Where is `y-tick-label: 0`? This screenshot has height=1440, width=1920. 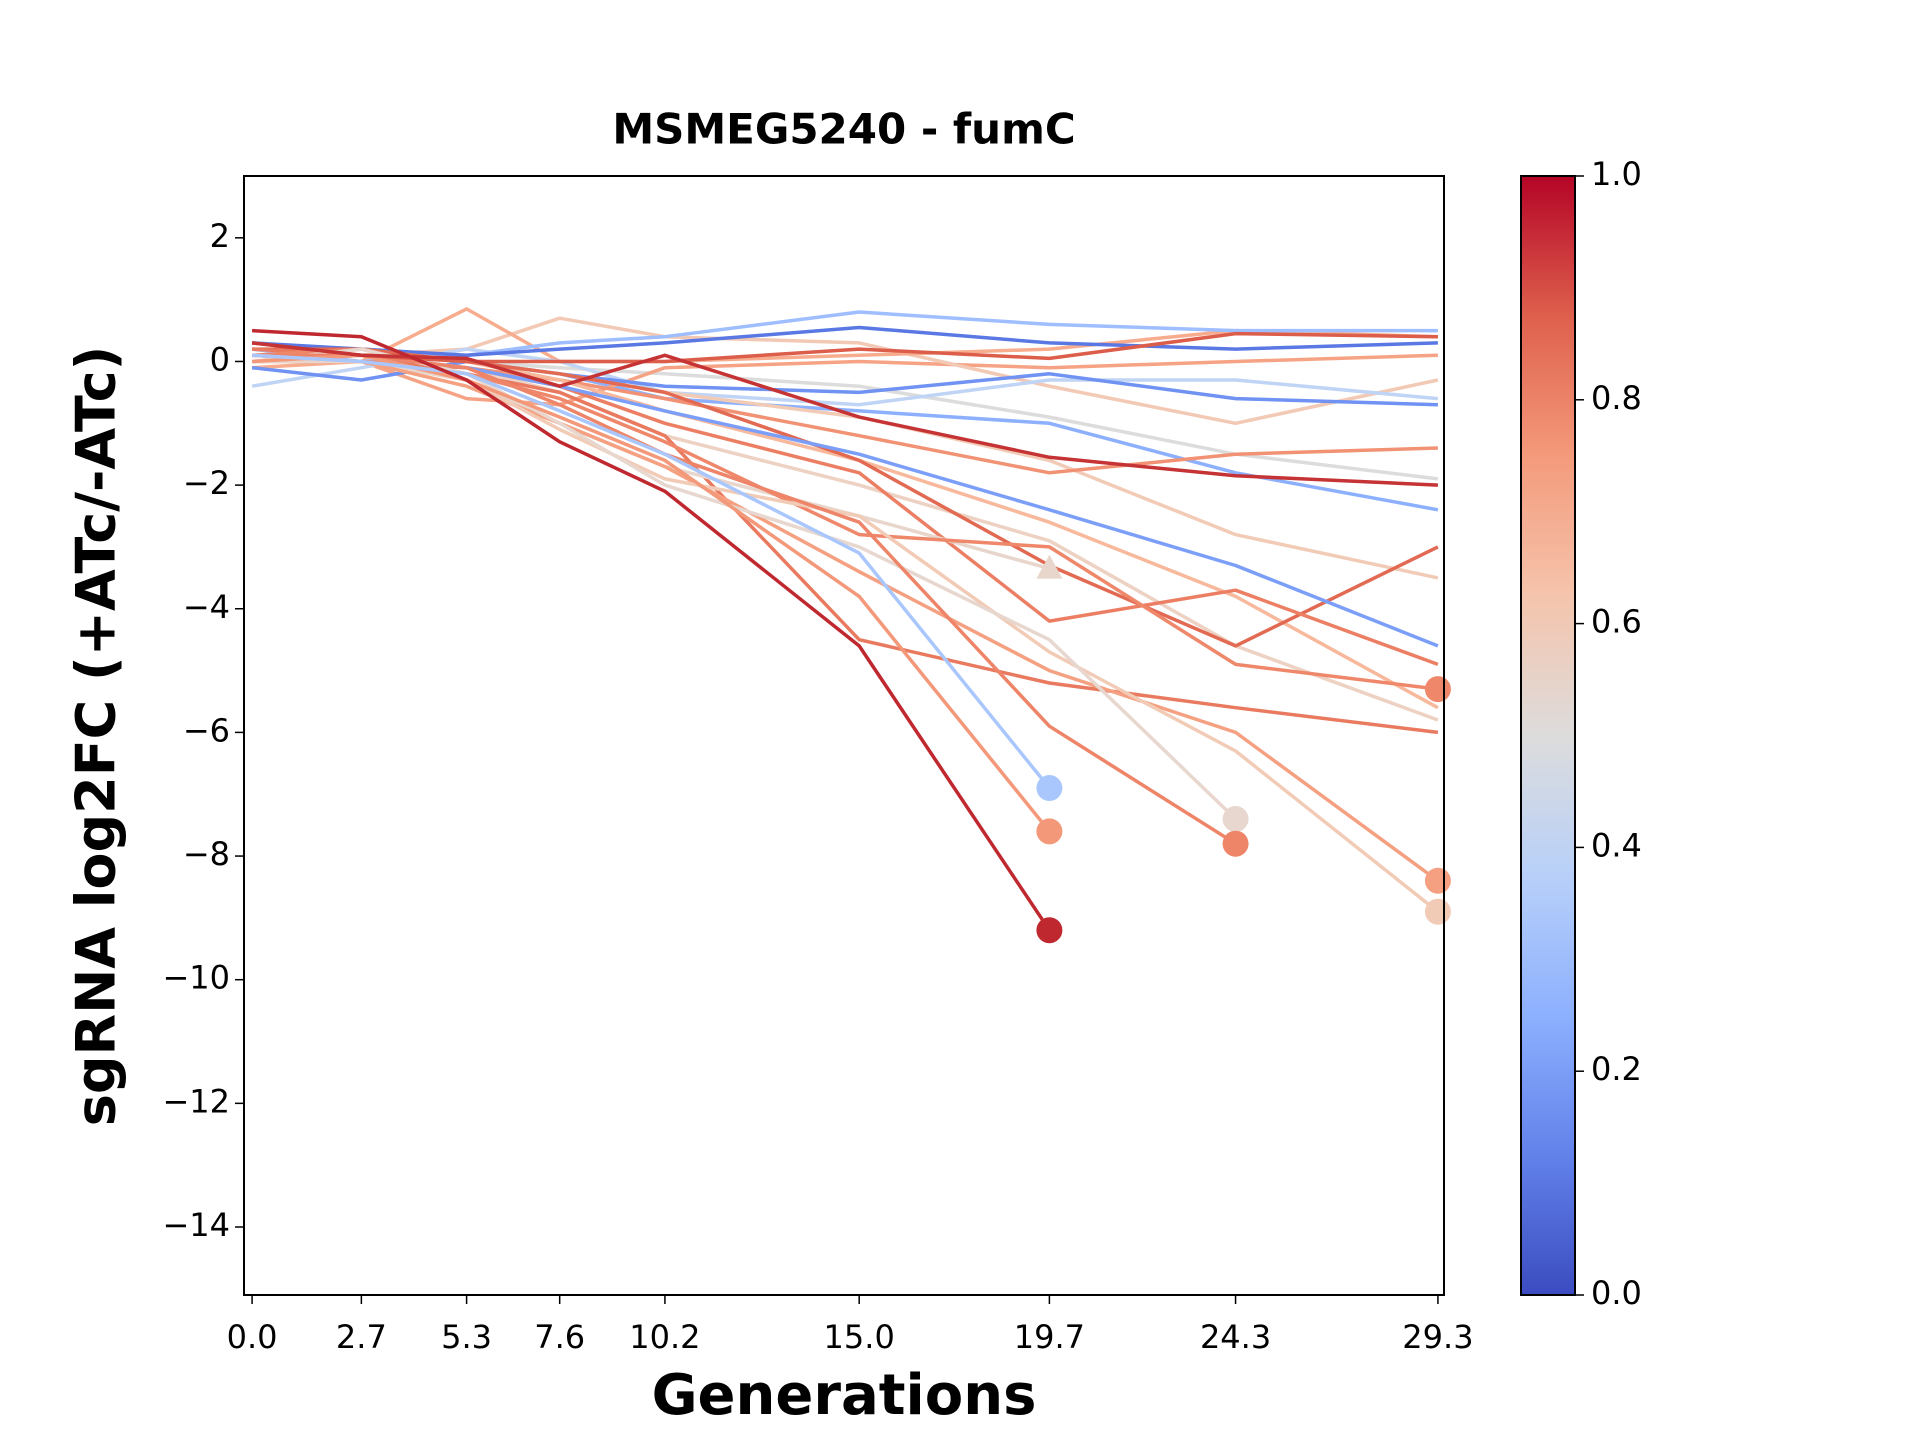 y-tick-label: 0 is located at coordinates (220, 359).